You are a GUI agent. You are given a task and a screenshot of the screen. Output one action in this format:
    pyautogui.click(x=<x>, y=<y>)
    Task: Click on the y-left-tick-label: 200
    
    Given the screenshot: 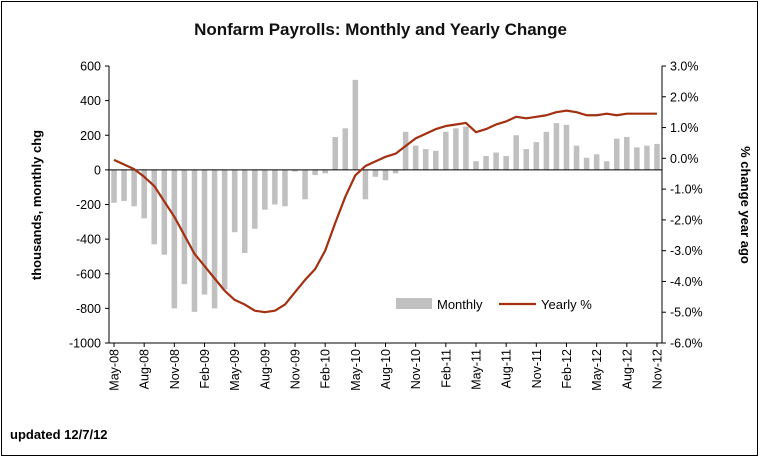 What is the action you would take?
    pyautogui.click(x=90, y=136)
    